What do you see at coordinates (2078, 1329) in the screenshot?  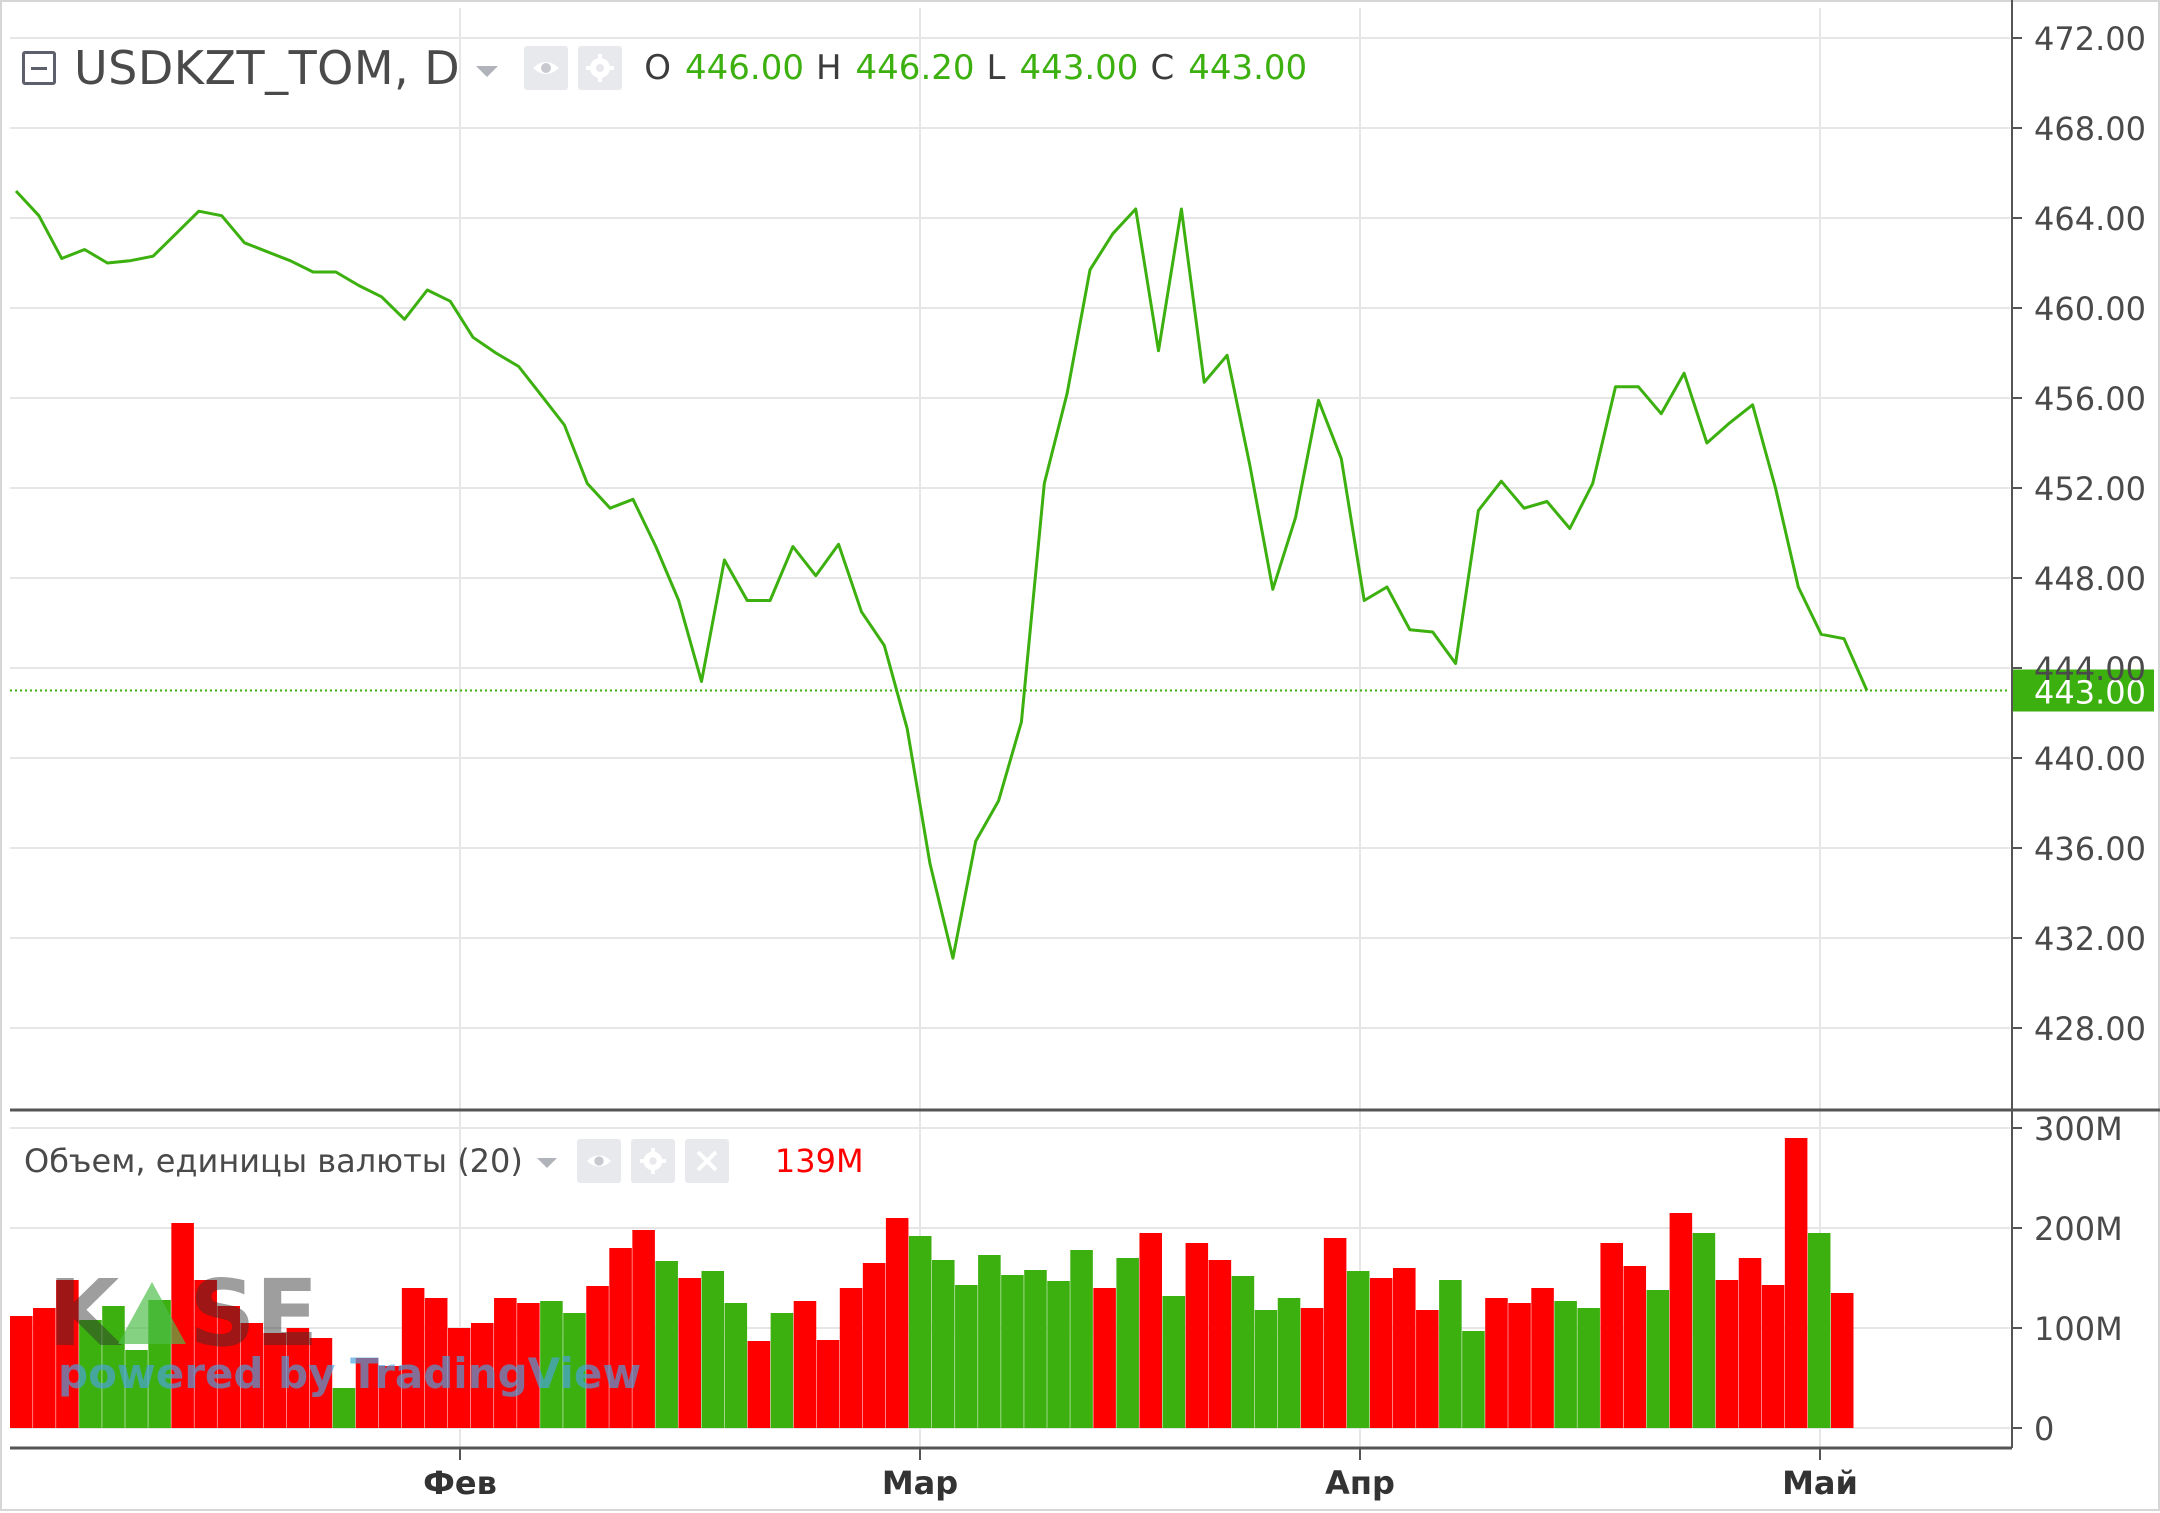 I see `volume-tick-label: 100M` at bounding box center [2078, 1329].